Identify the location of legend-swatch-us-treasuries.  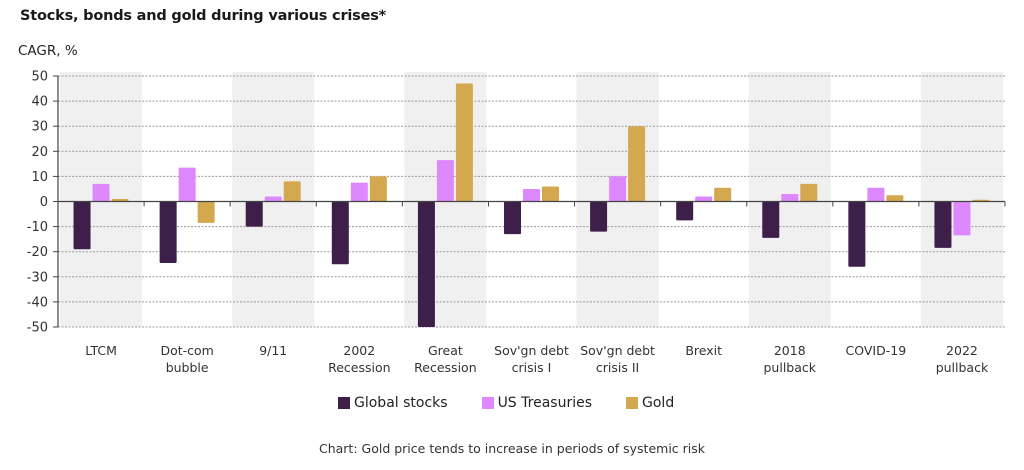
(487, 403).